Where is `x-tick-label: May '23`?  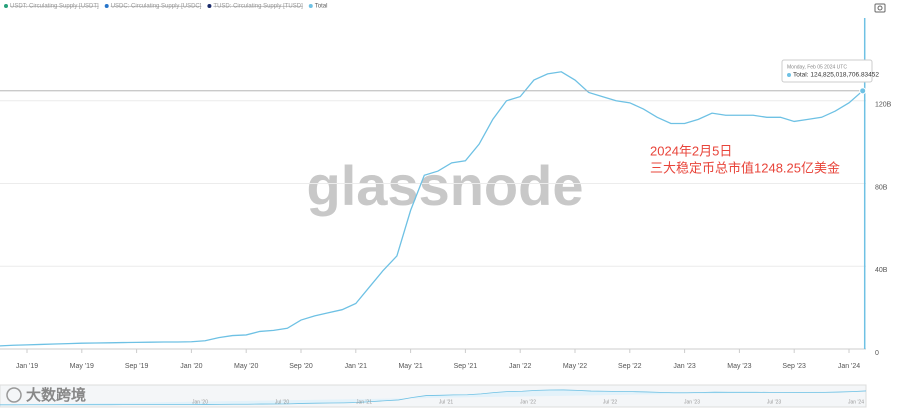 x-tick-label: May '23 is located at coordinates (739, 366).